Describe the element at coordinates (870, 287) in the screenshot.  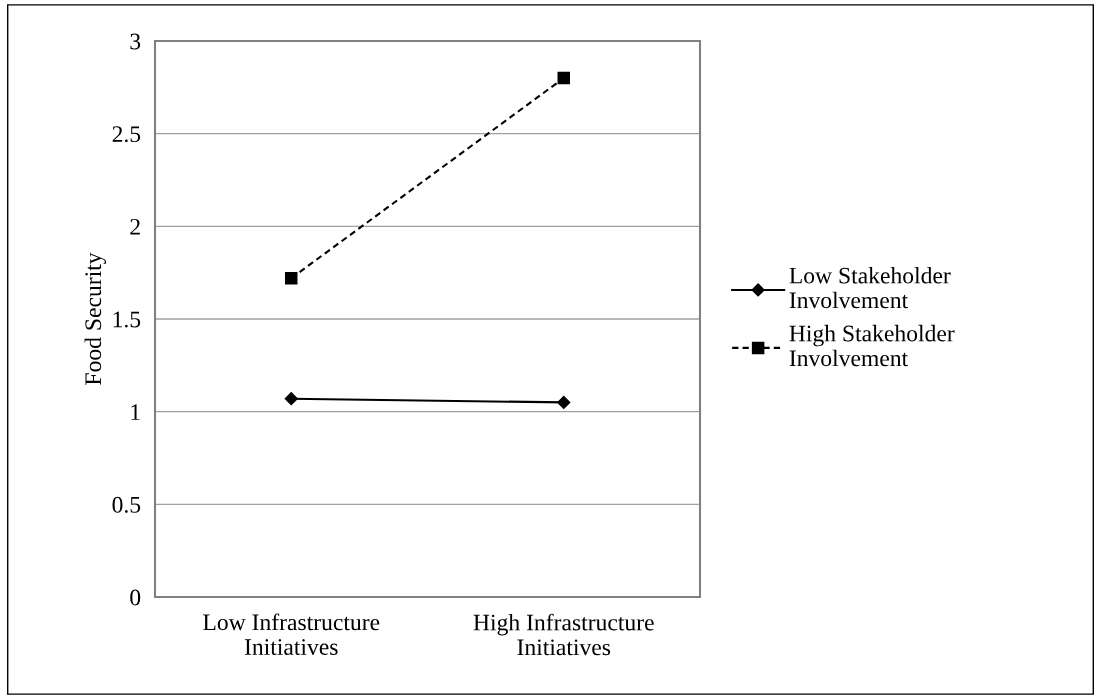
I see `legend-label: Low Stakeholder Involvement` at that location.